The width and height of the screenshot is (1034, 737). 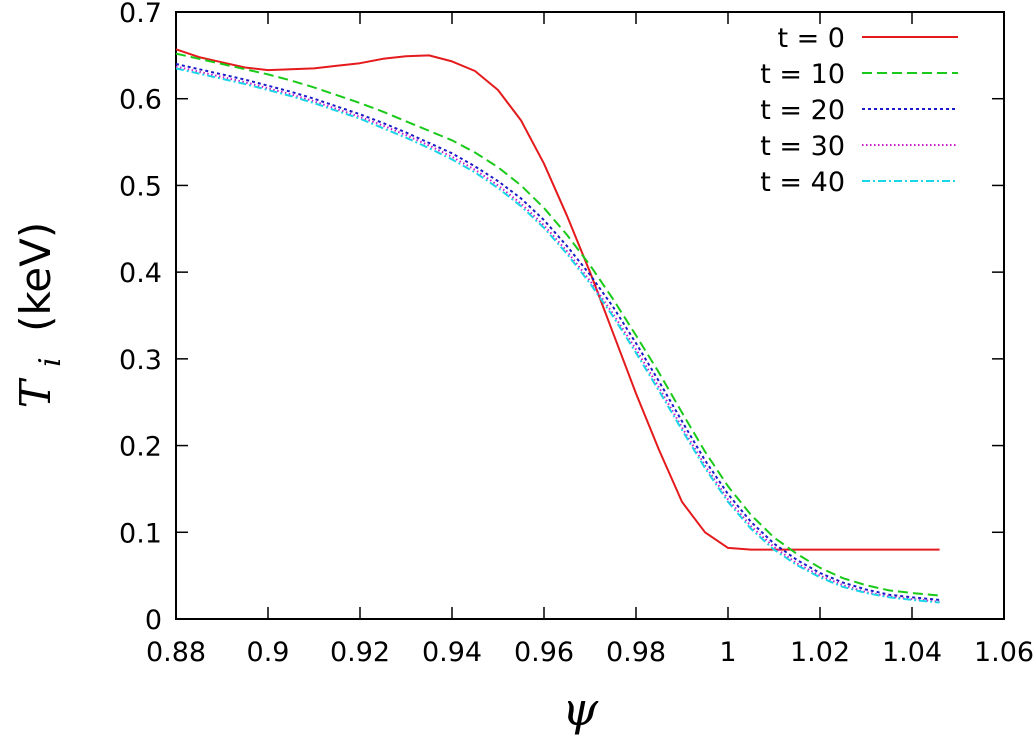 What do you see at coordinates (50, 362) in the screenshot?
I see `y-axis-title-subscript: i` at bounding box center [50, 362].